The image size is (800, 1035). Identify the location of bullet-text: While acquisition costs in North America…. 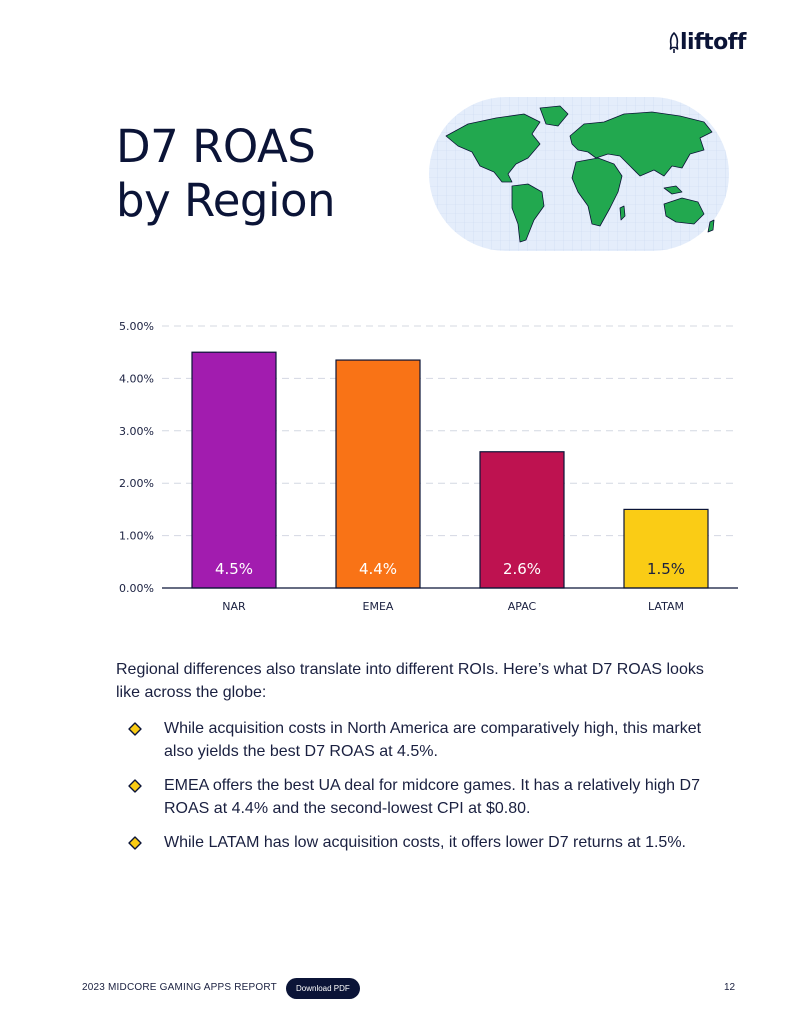
(433, 740).